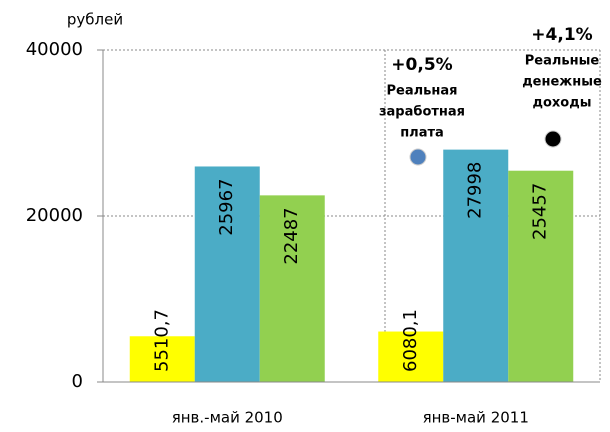 This screenshot has height=432, width=610. What do you see at coordinates (475, 190) in the screenshot?
I see `value-label: 27998` at bounding box center [475, 190].